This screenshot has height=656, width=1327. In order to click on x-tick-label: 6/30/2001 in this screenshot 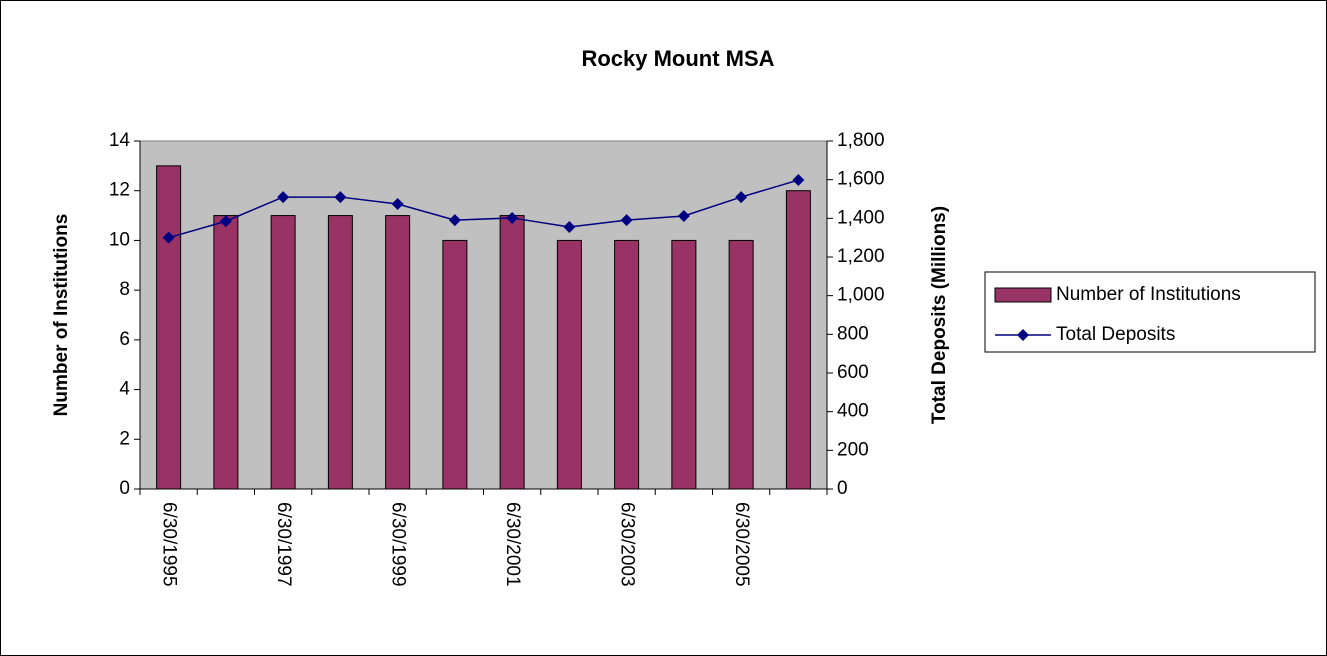, I will do `click(512, 544)`.